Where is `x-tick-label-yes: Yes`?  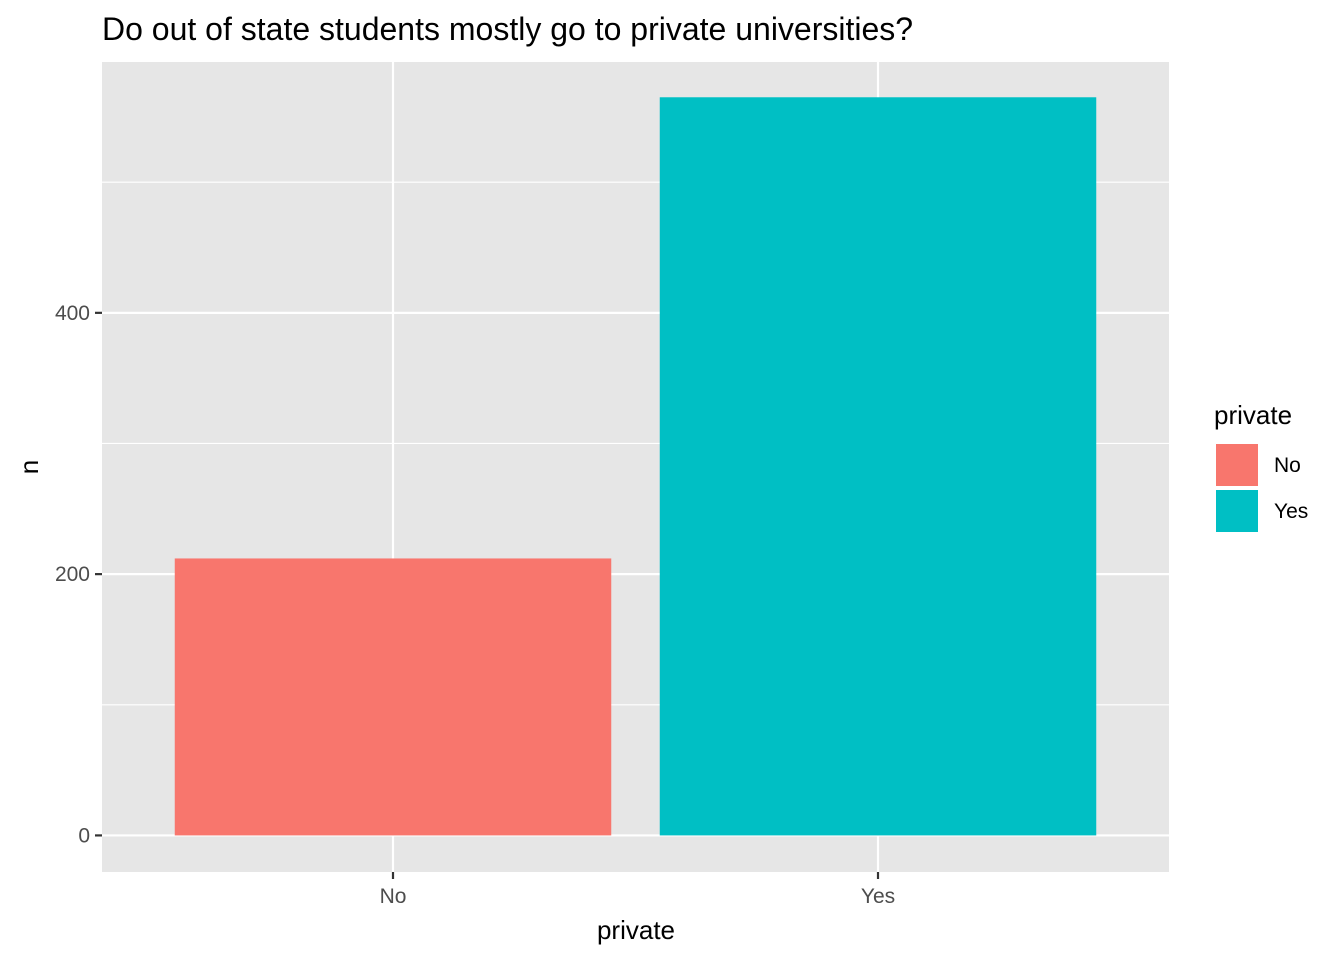
x-tick-label-yes: Yes is located at coordinates (878, 896).